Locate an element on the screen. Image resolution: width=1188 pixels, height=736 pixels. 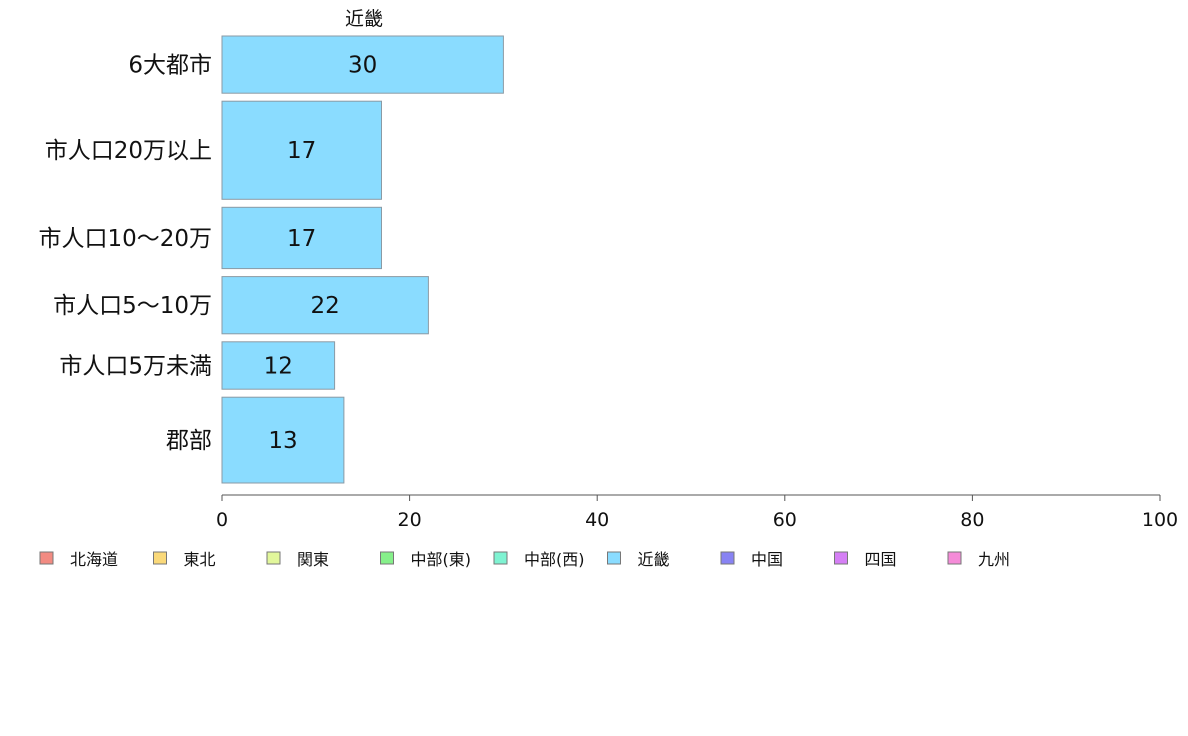
x-tick-label: 60 is located at coordinates (785, 520).